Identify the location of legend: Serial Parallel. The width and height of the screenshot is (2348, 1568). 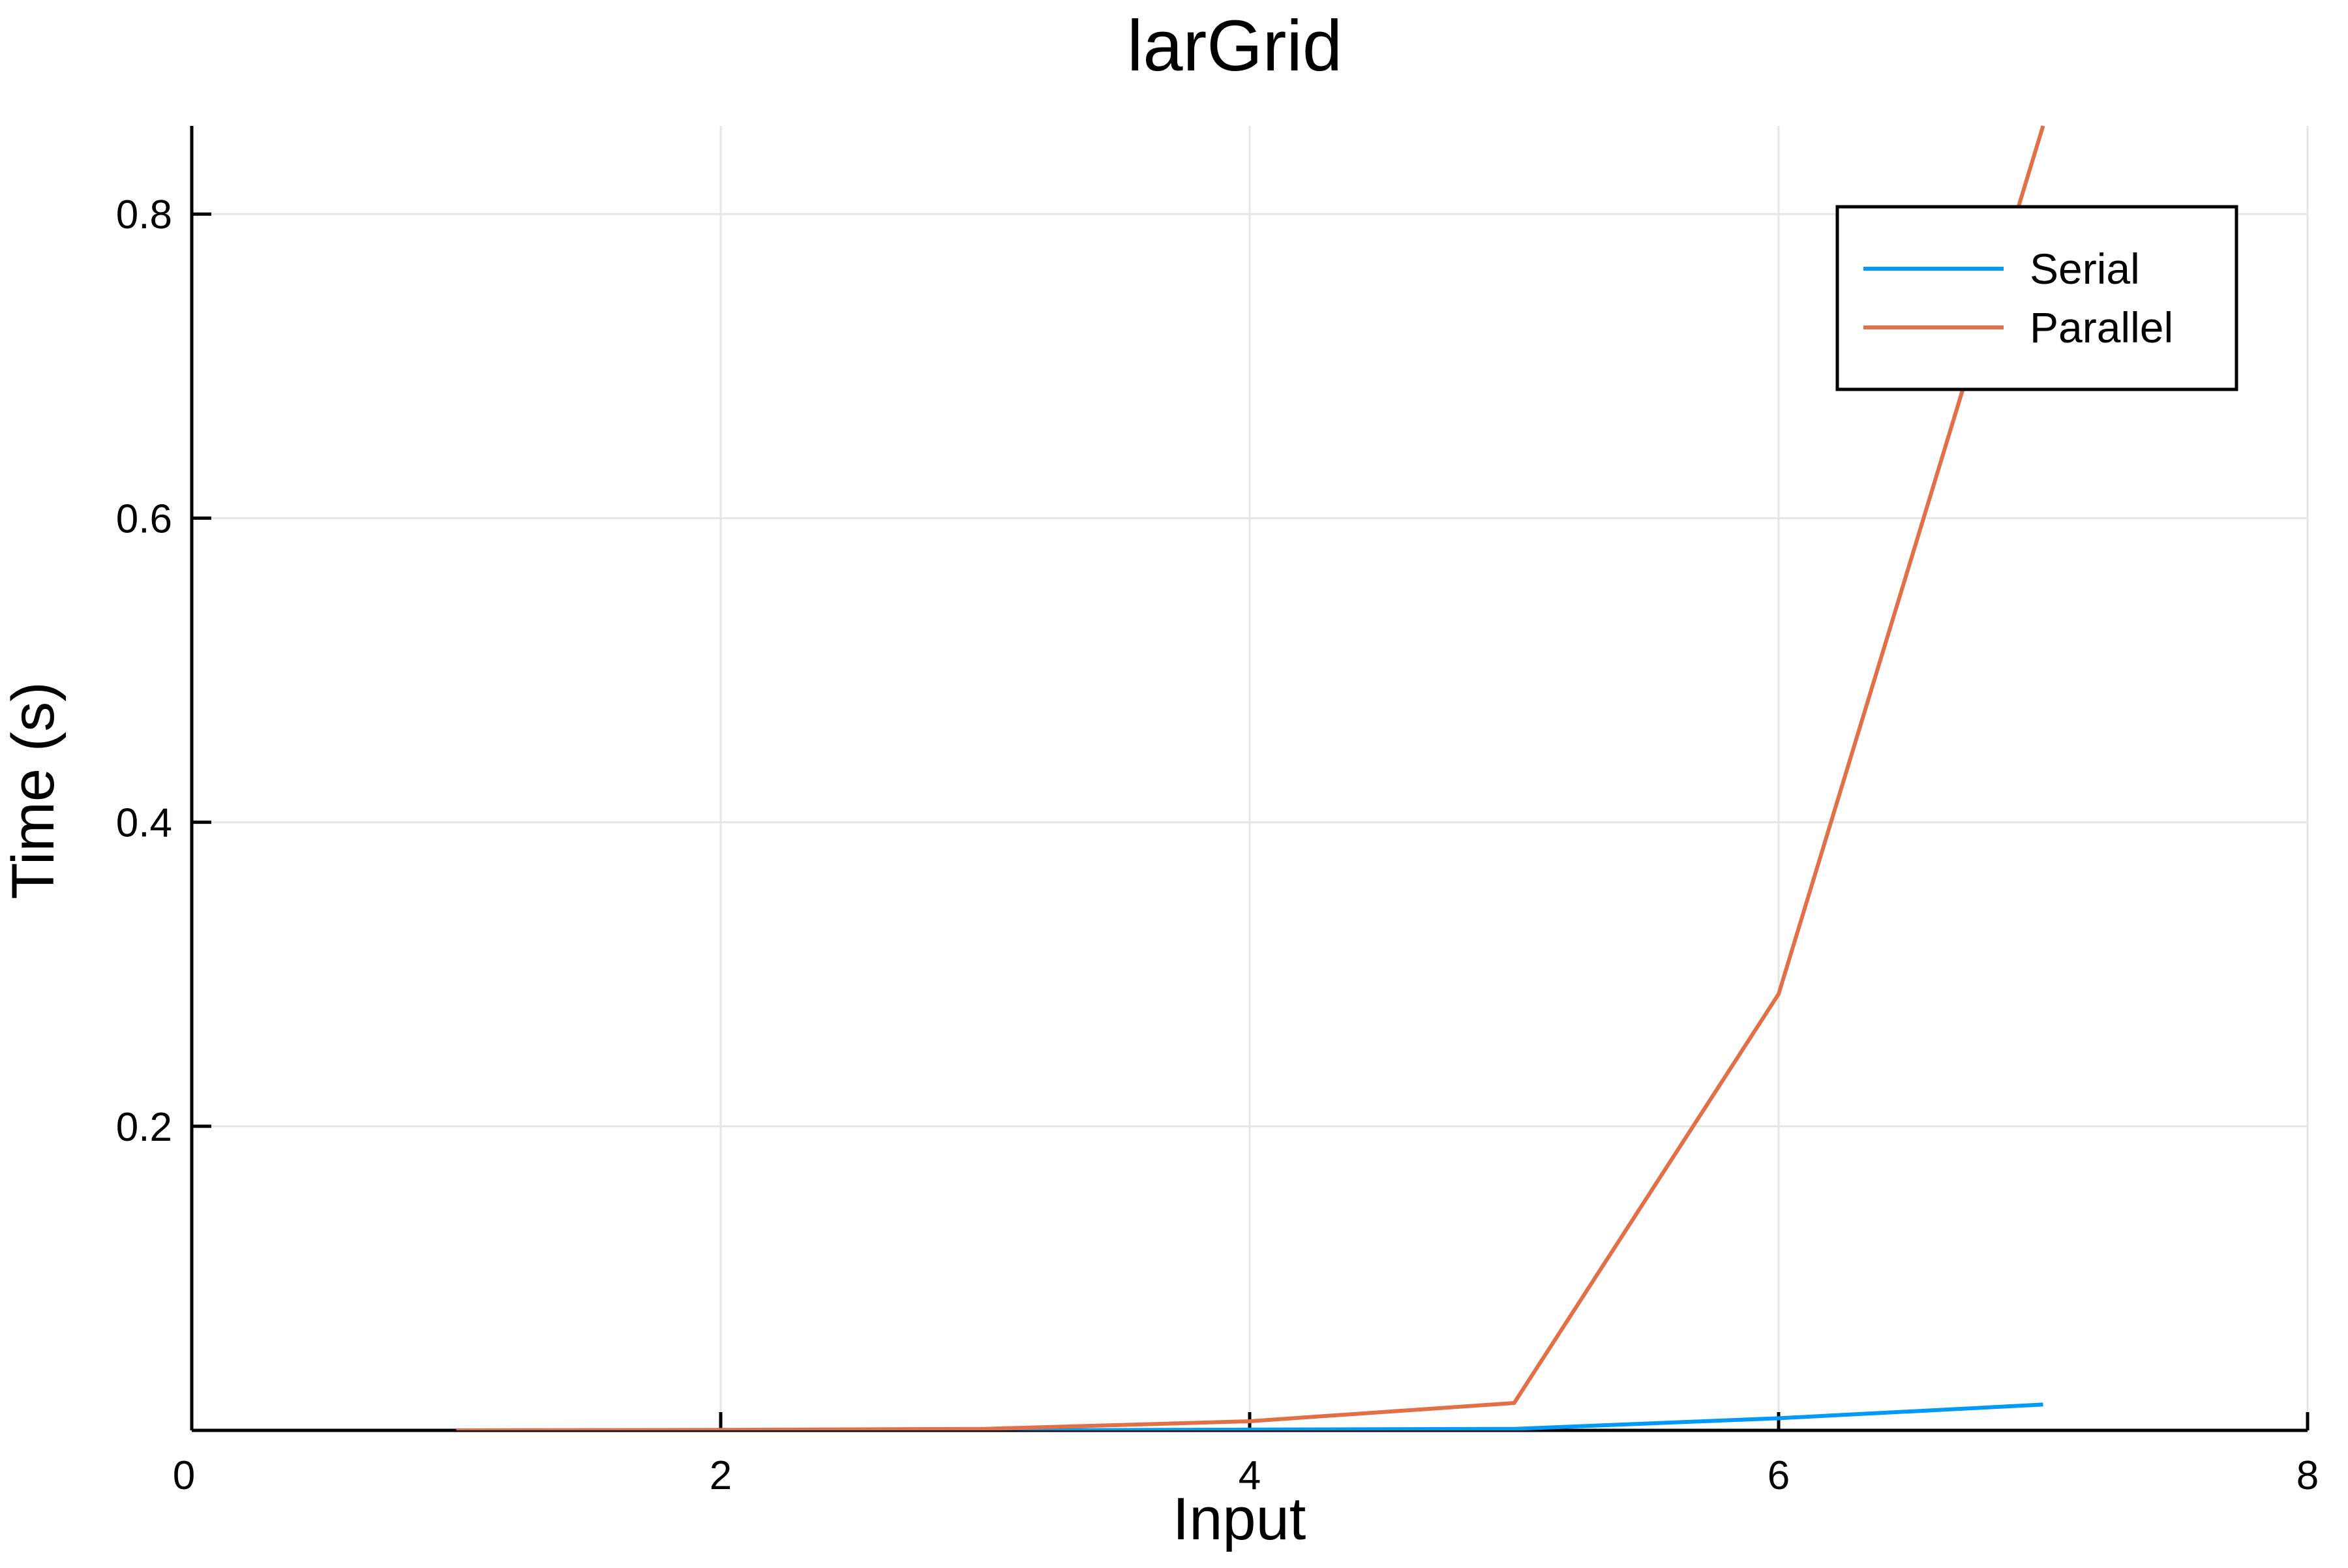
(2037, 298).